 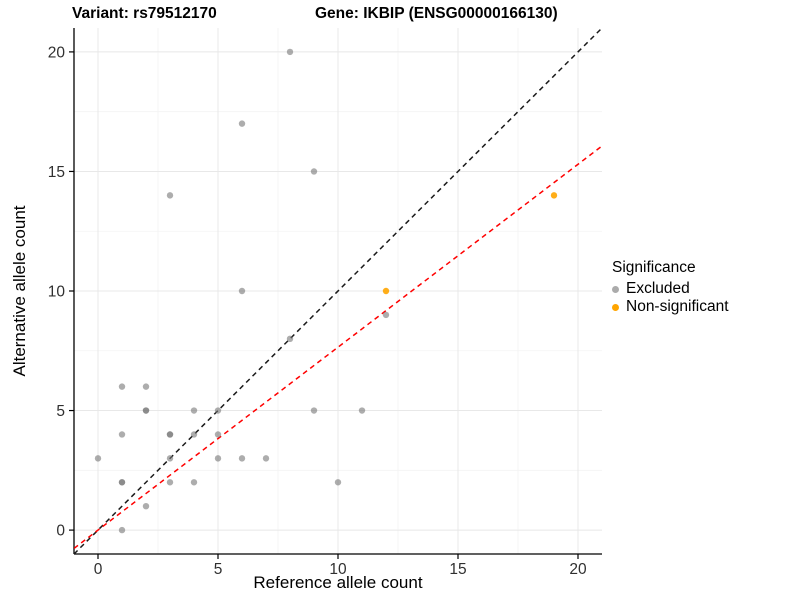 I want to click on legend-label-excluded: Excluded, so click(x=658, y=288).